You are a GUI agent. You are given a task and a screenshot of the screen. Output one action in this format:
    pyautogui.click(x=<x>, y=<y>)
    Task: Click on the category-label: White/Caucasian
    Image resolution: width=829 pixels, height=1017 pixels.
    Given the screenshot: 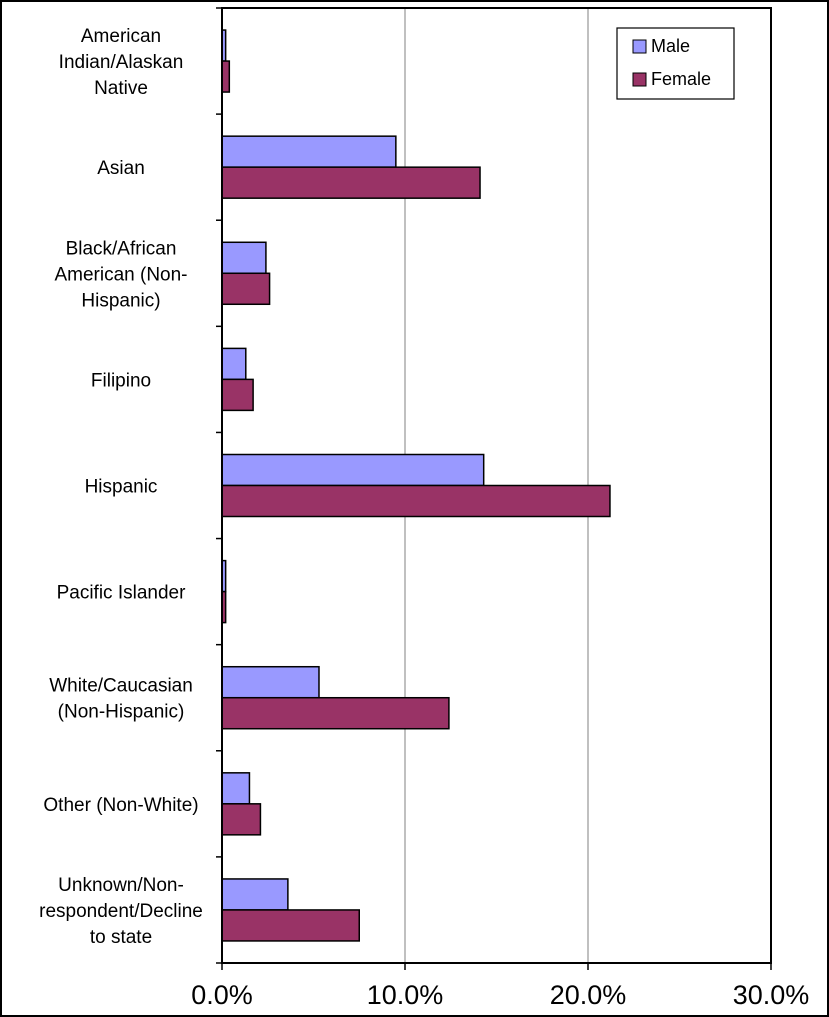 What is the action you would take?
    pyautogui.click(x=121, y=686)
    